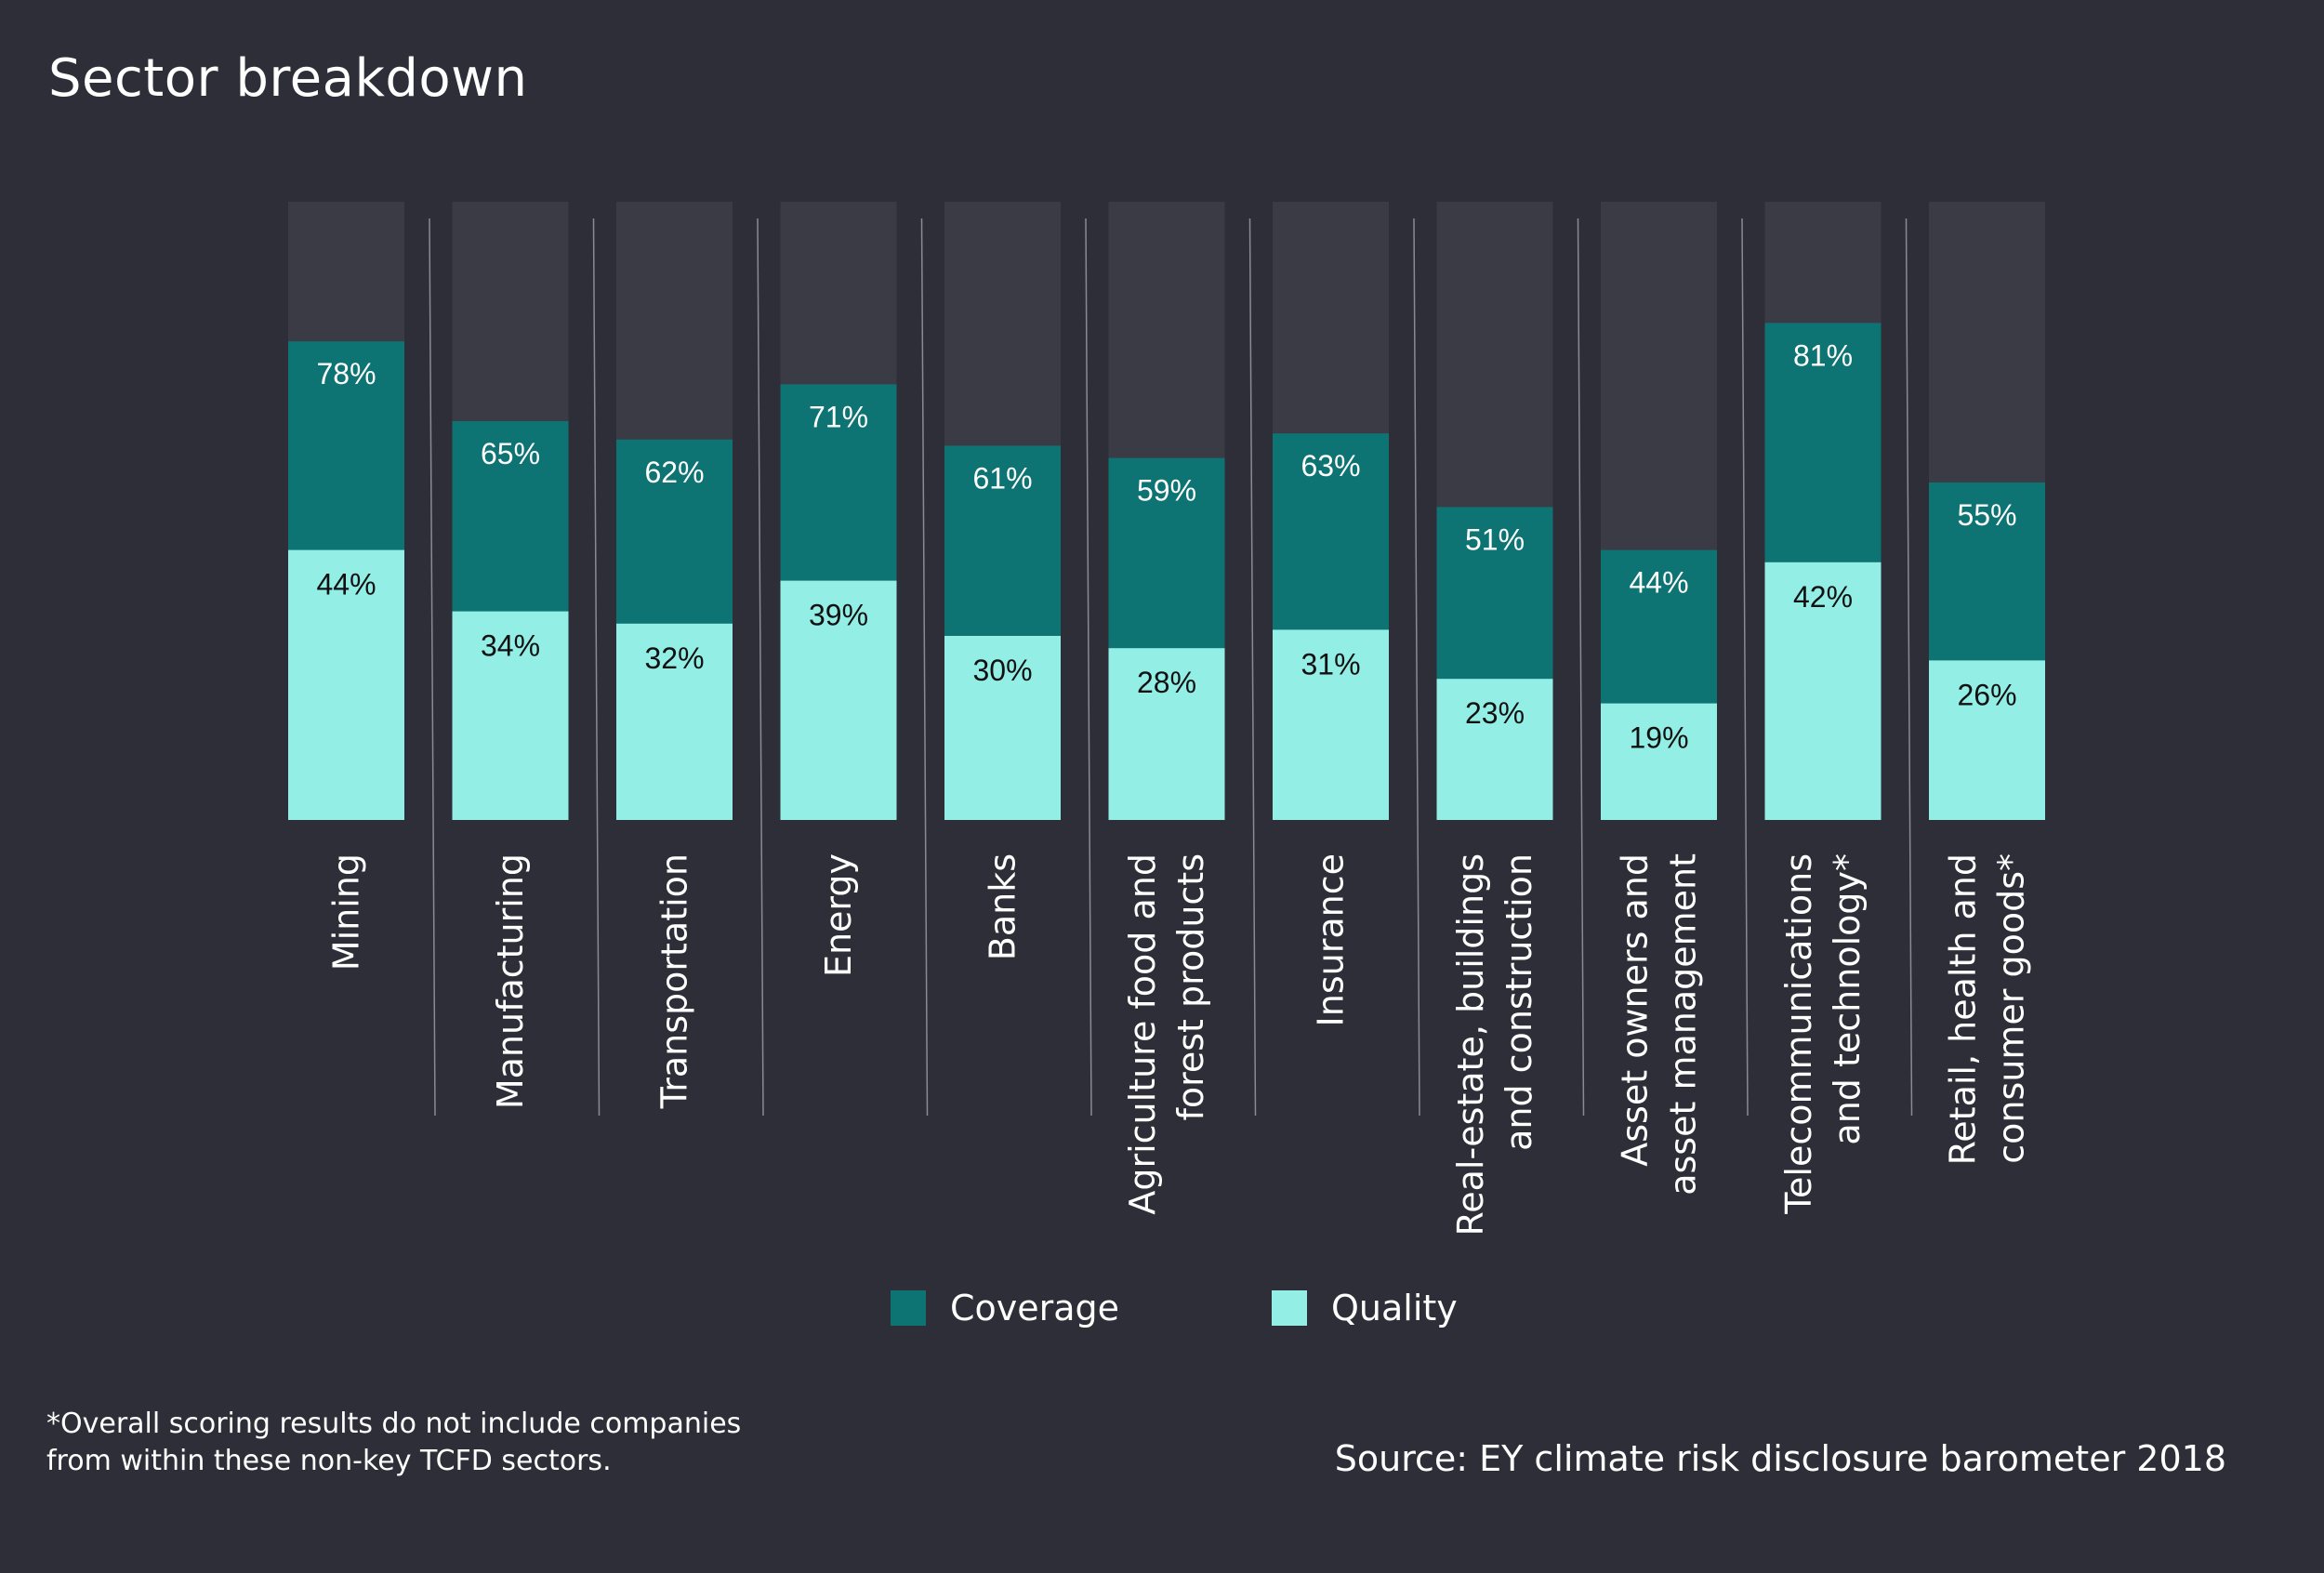 The height and width of the screenshot is (1573, 2324). Describe the element at coordinates (1823, 355) in the screenshot. I see `coverage-value-label: 81%` at that location.